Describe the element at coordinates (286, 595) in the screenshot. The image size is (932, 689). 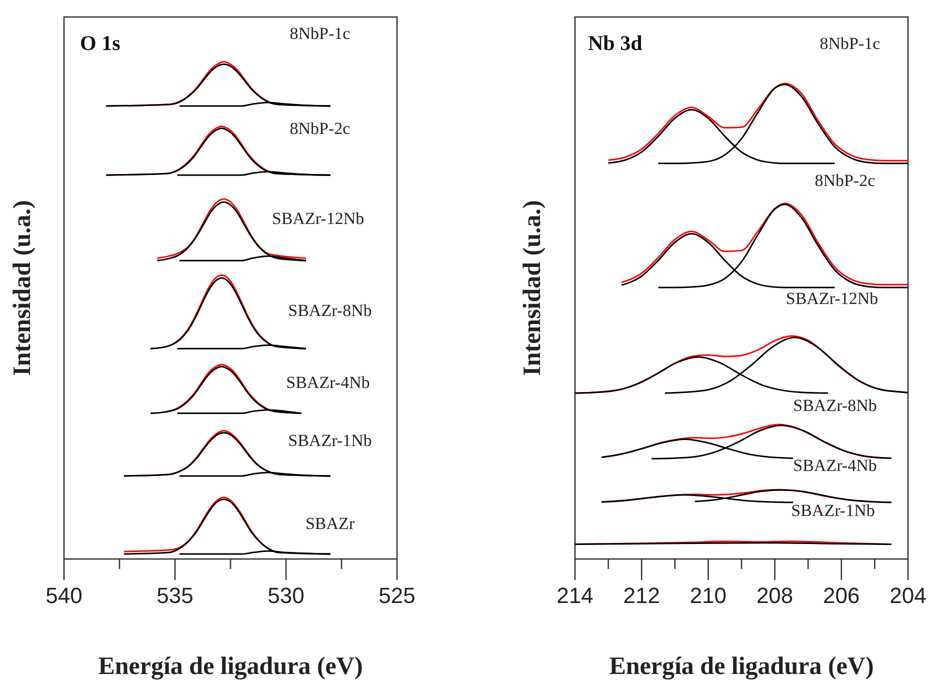
I see `x-tick-label: 530` at that location.